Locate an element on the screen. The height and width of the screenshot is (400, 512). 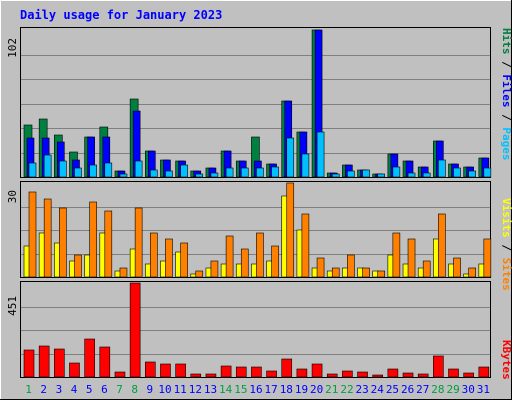
day-label: 3 is located at coordinates (59, 389).